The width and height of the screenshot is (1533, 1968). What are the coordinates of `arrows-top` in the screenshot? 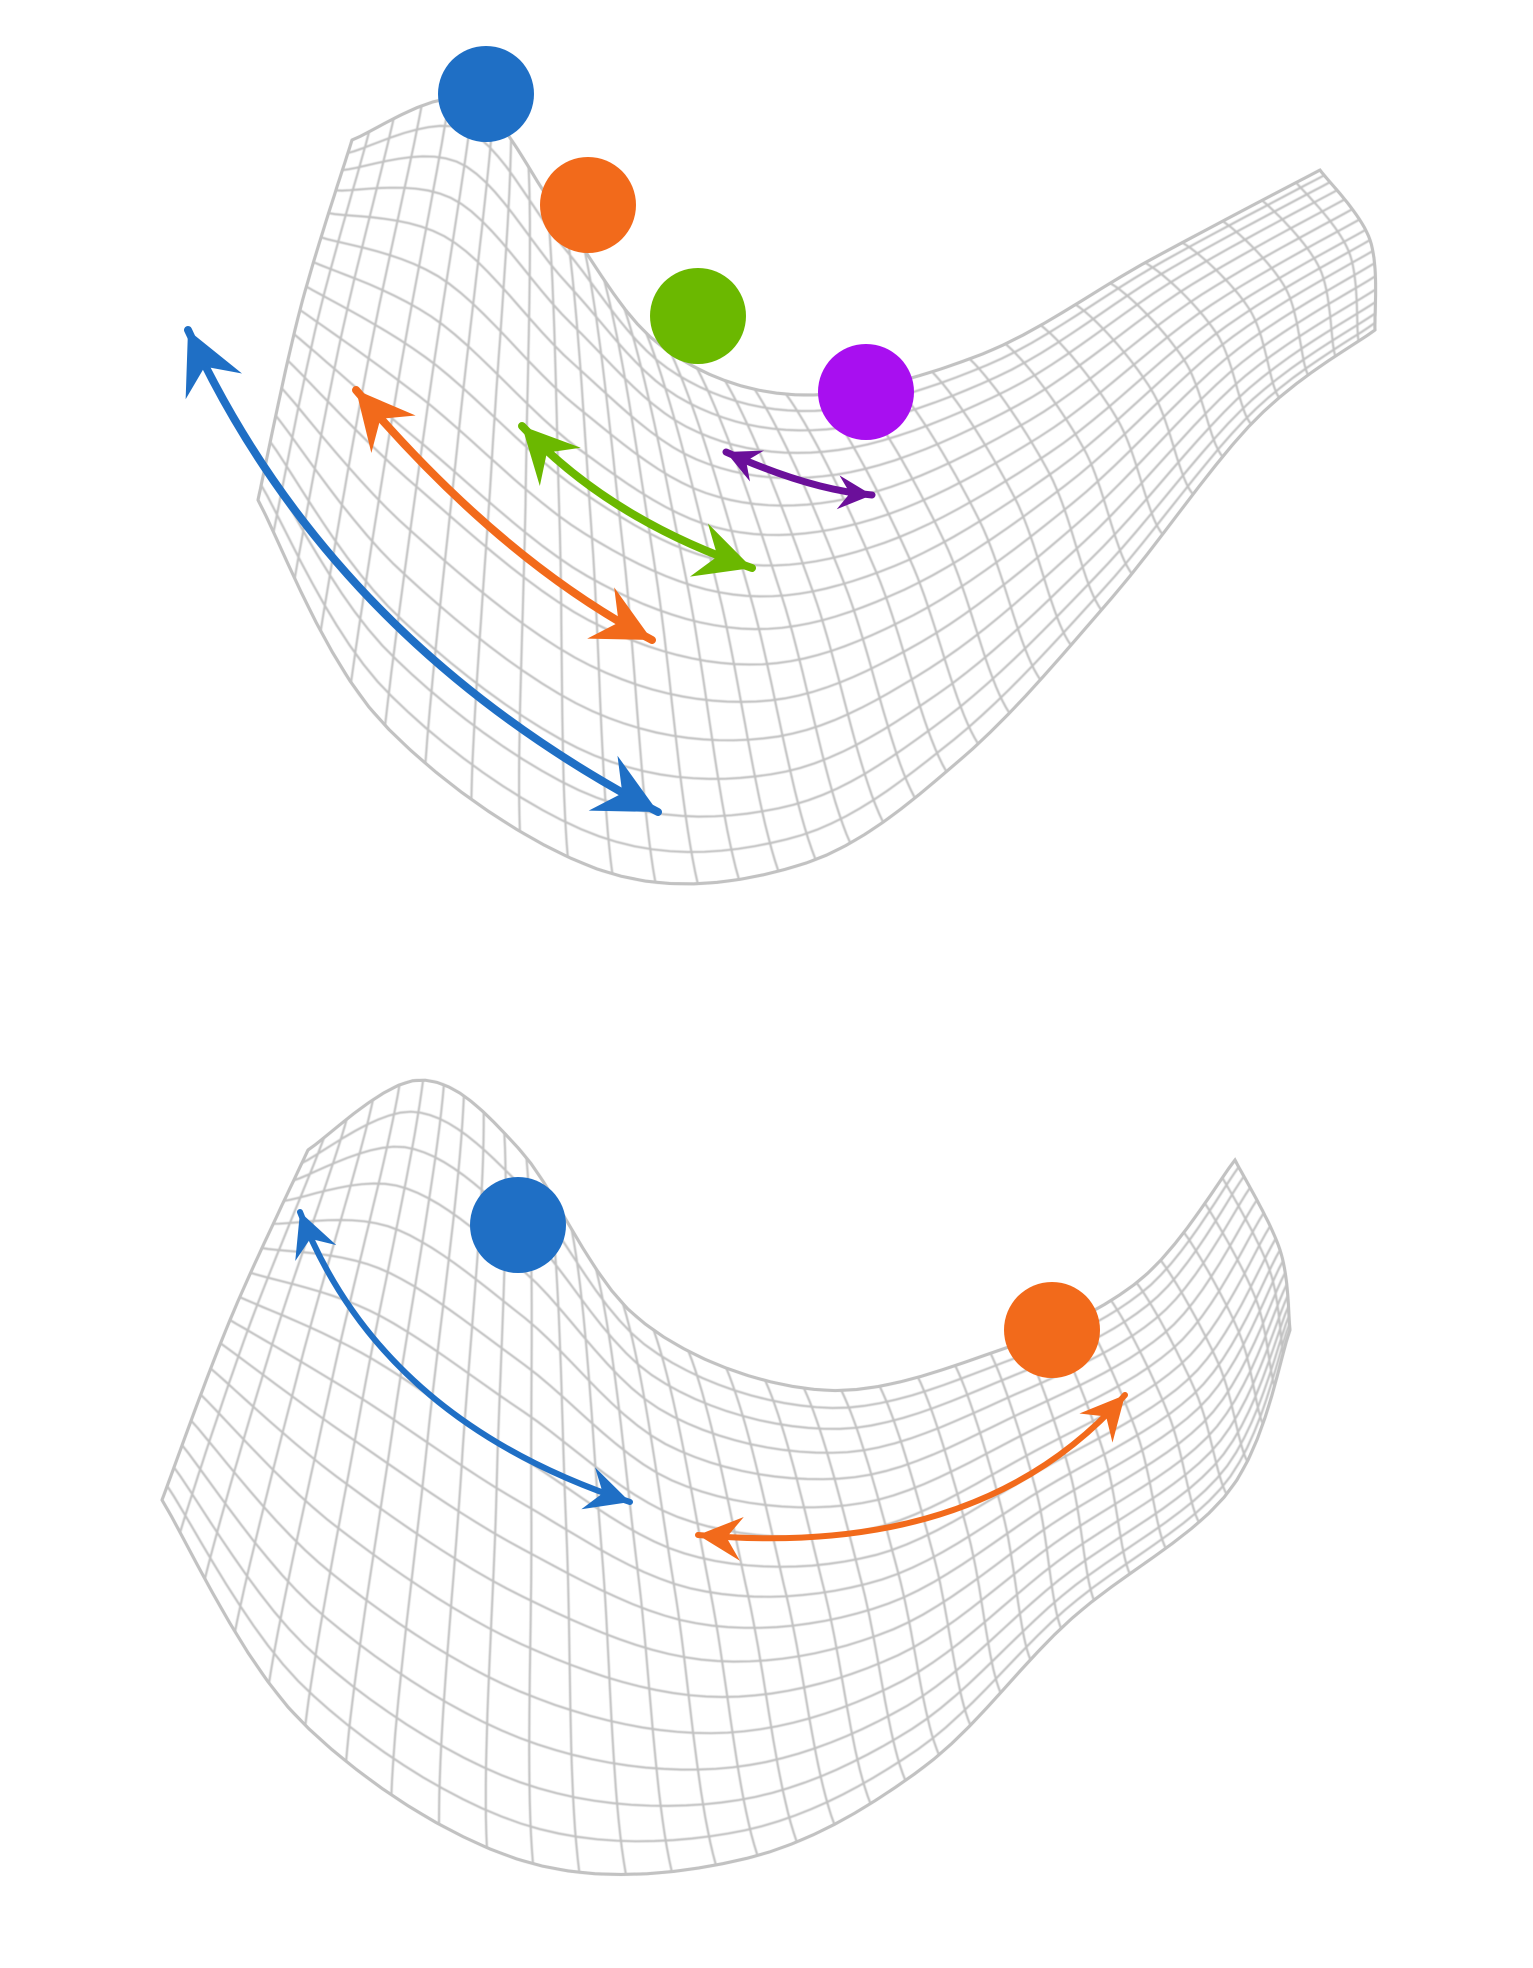 It's located at (530, 571).